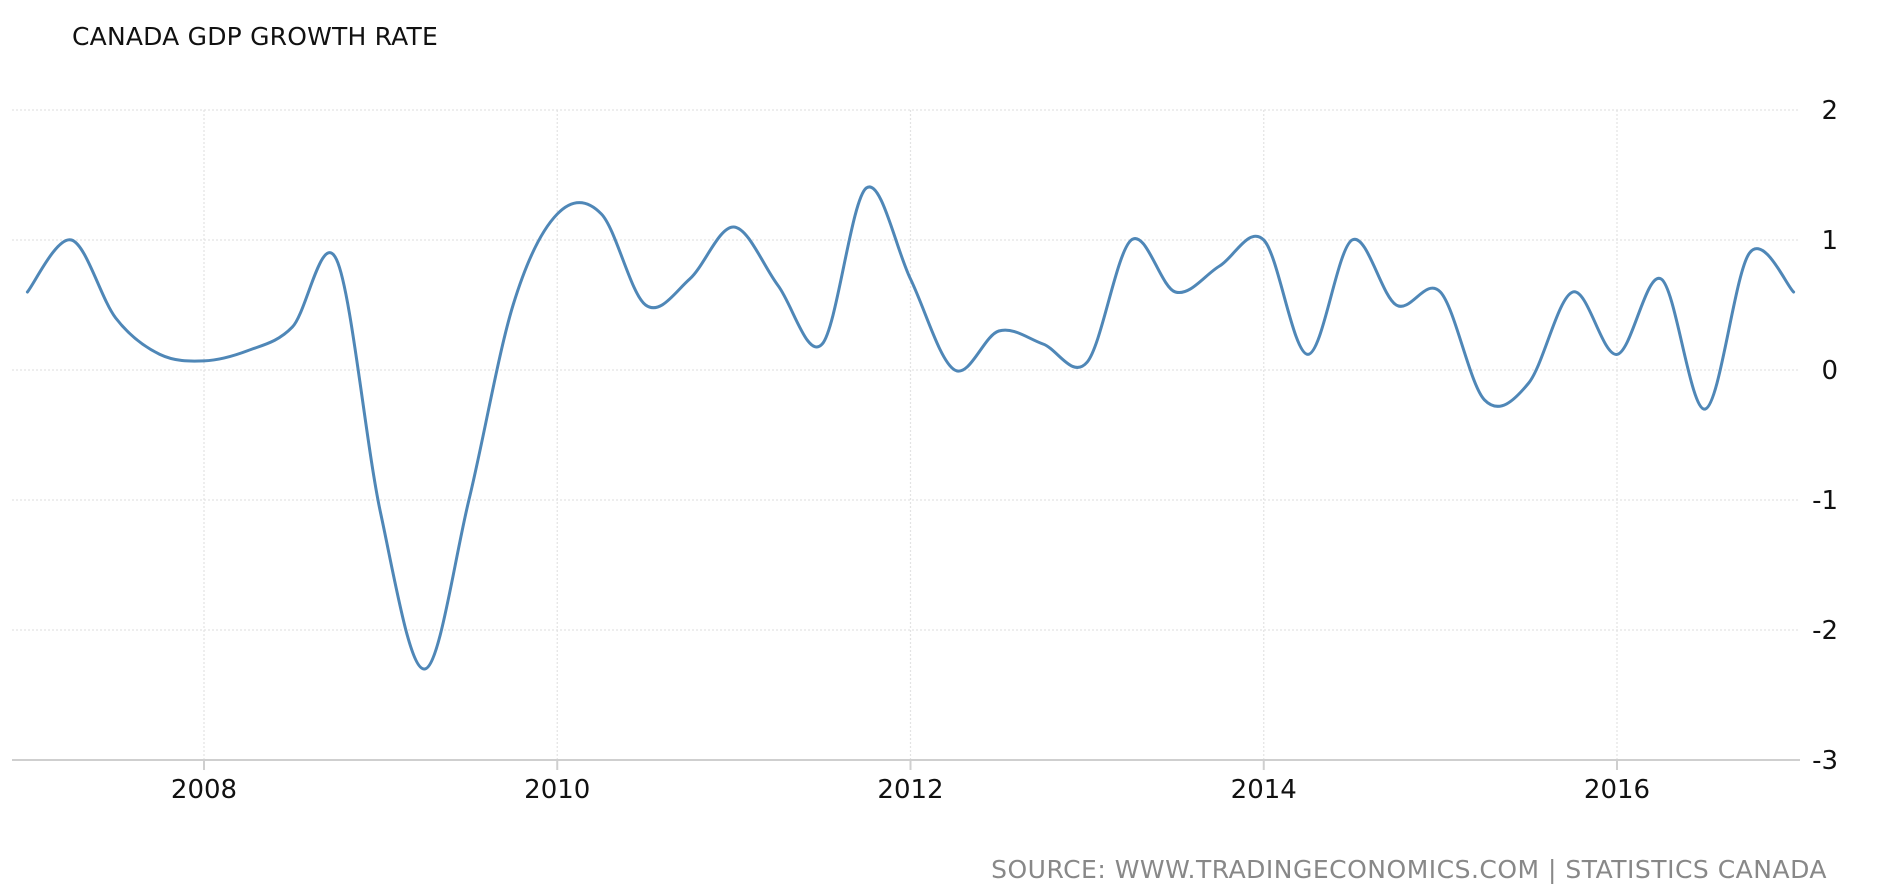  I want to click on x-tick-label: 2010, so click(557, 790).